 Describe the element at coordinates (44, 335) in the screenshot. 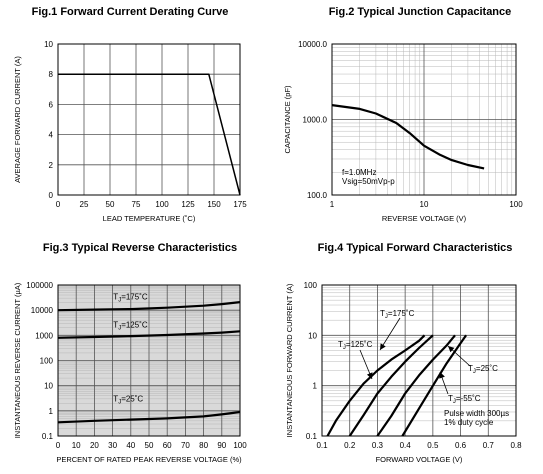

I see `fig3-y-tick-label: 1000` at that location.